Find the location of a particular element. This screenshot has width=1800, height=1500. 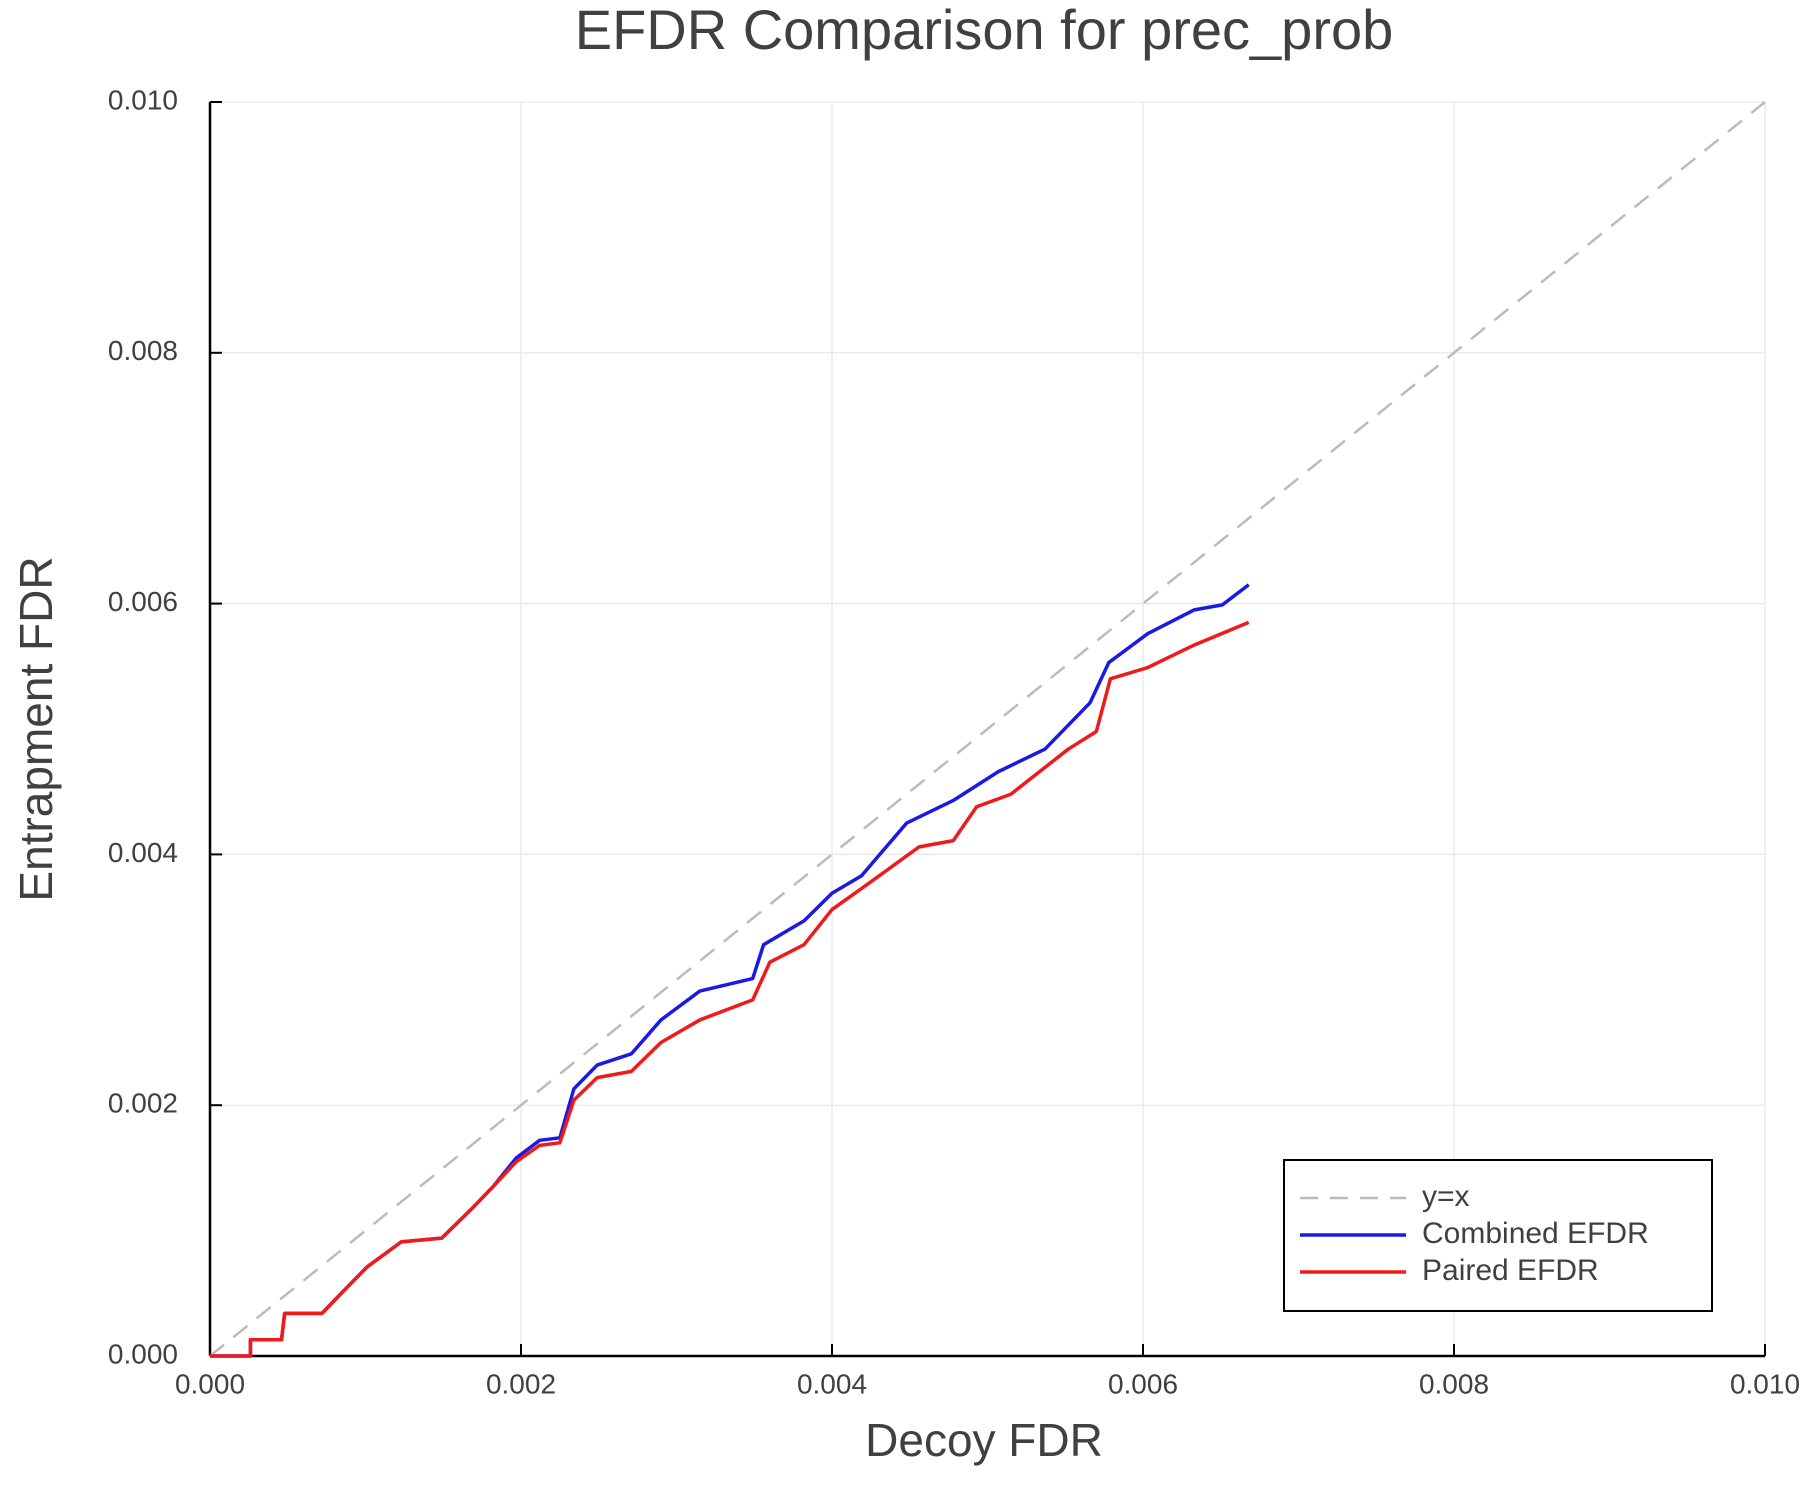

x-tick-label: 0.004 is located at coordinates (832, 1383).